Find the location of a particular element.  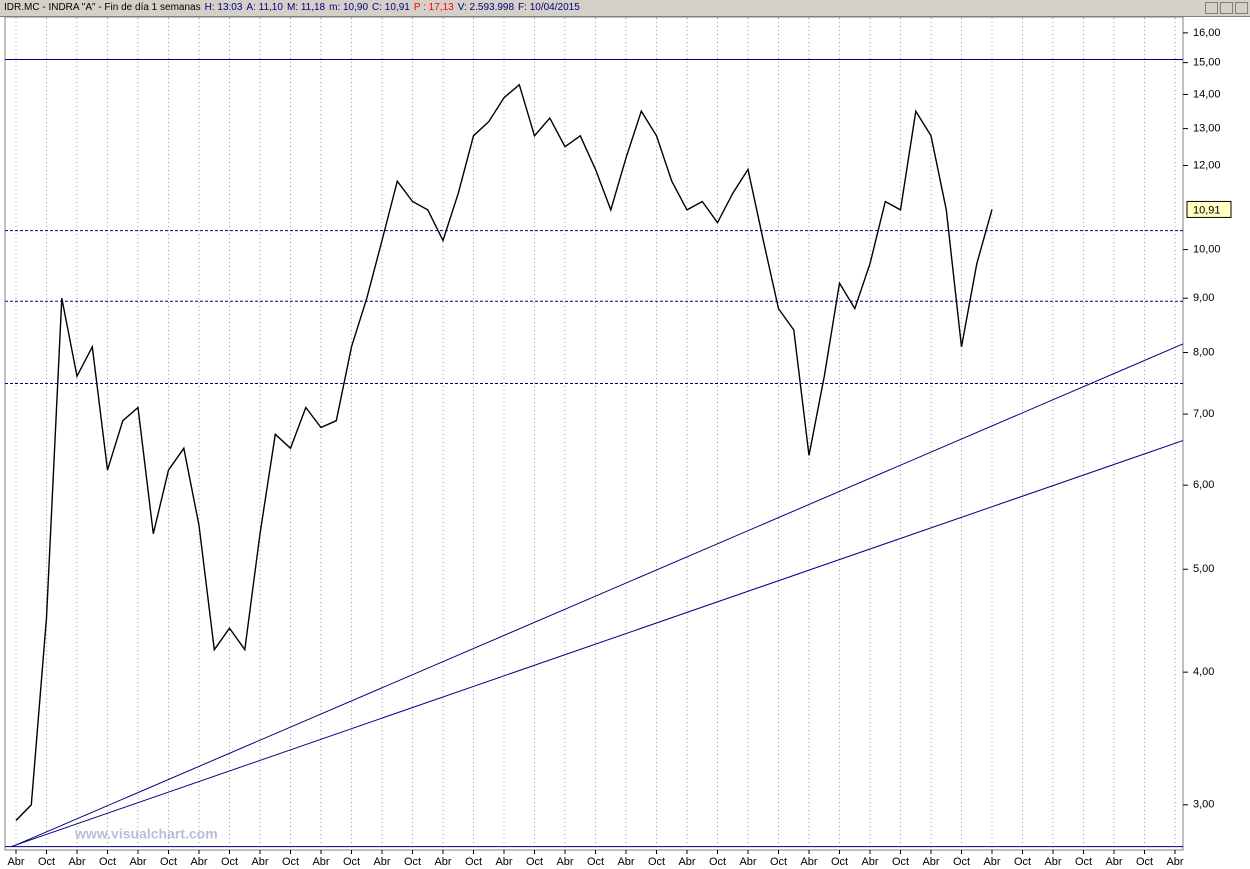

last-value-label: 10,91 is located at coordinates (1207, 210).